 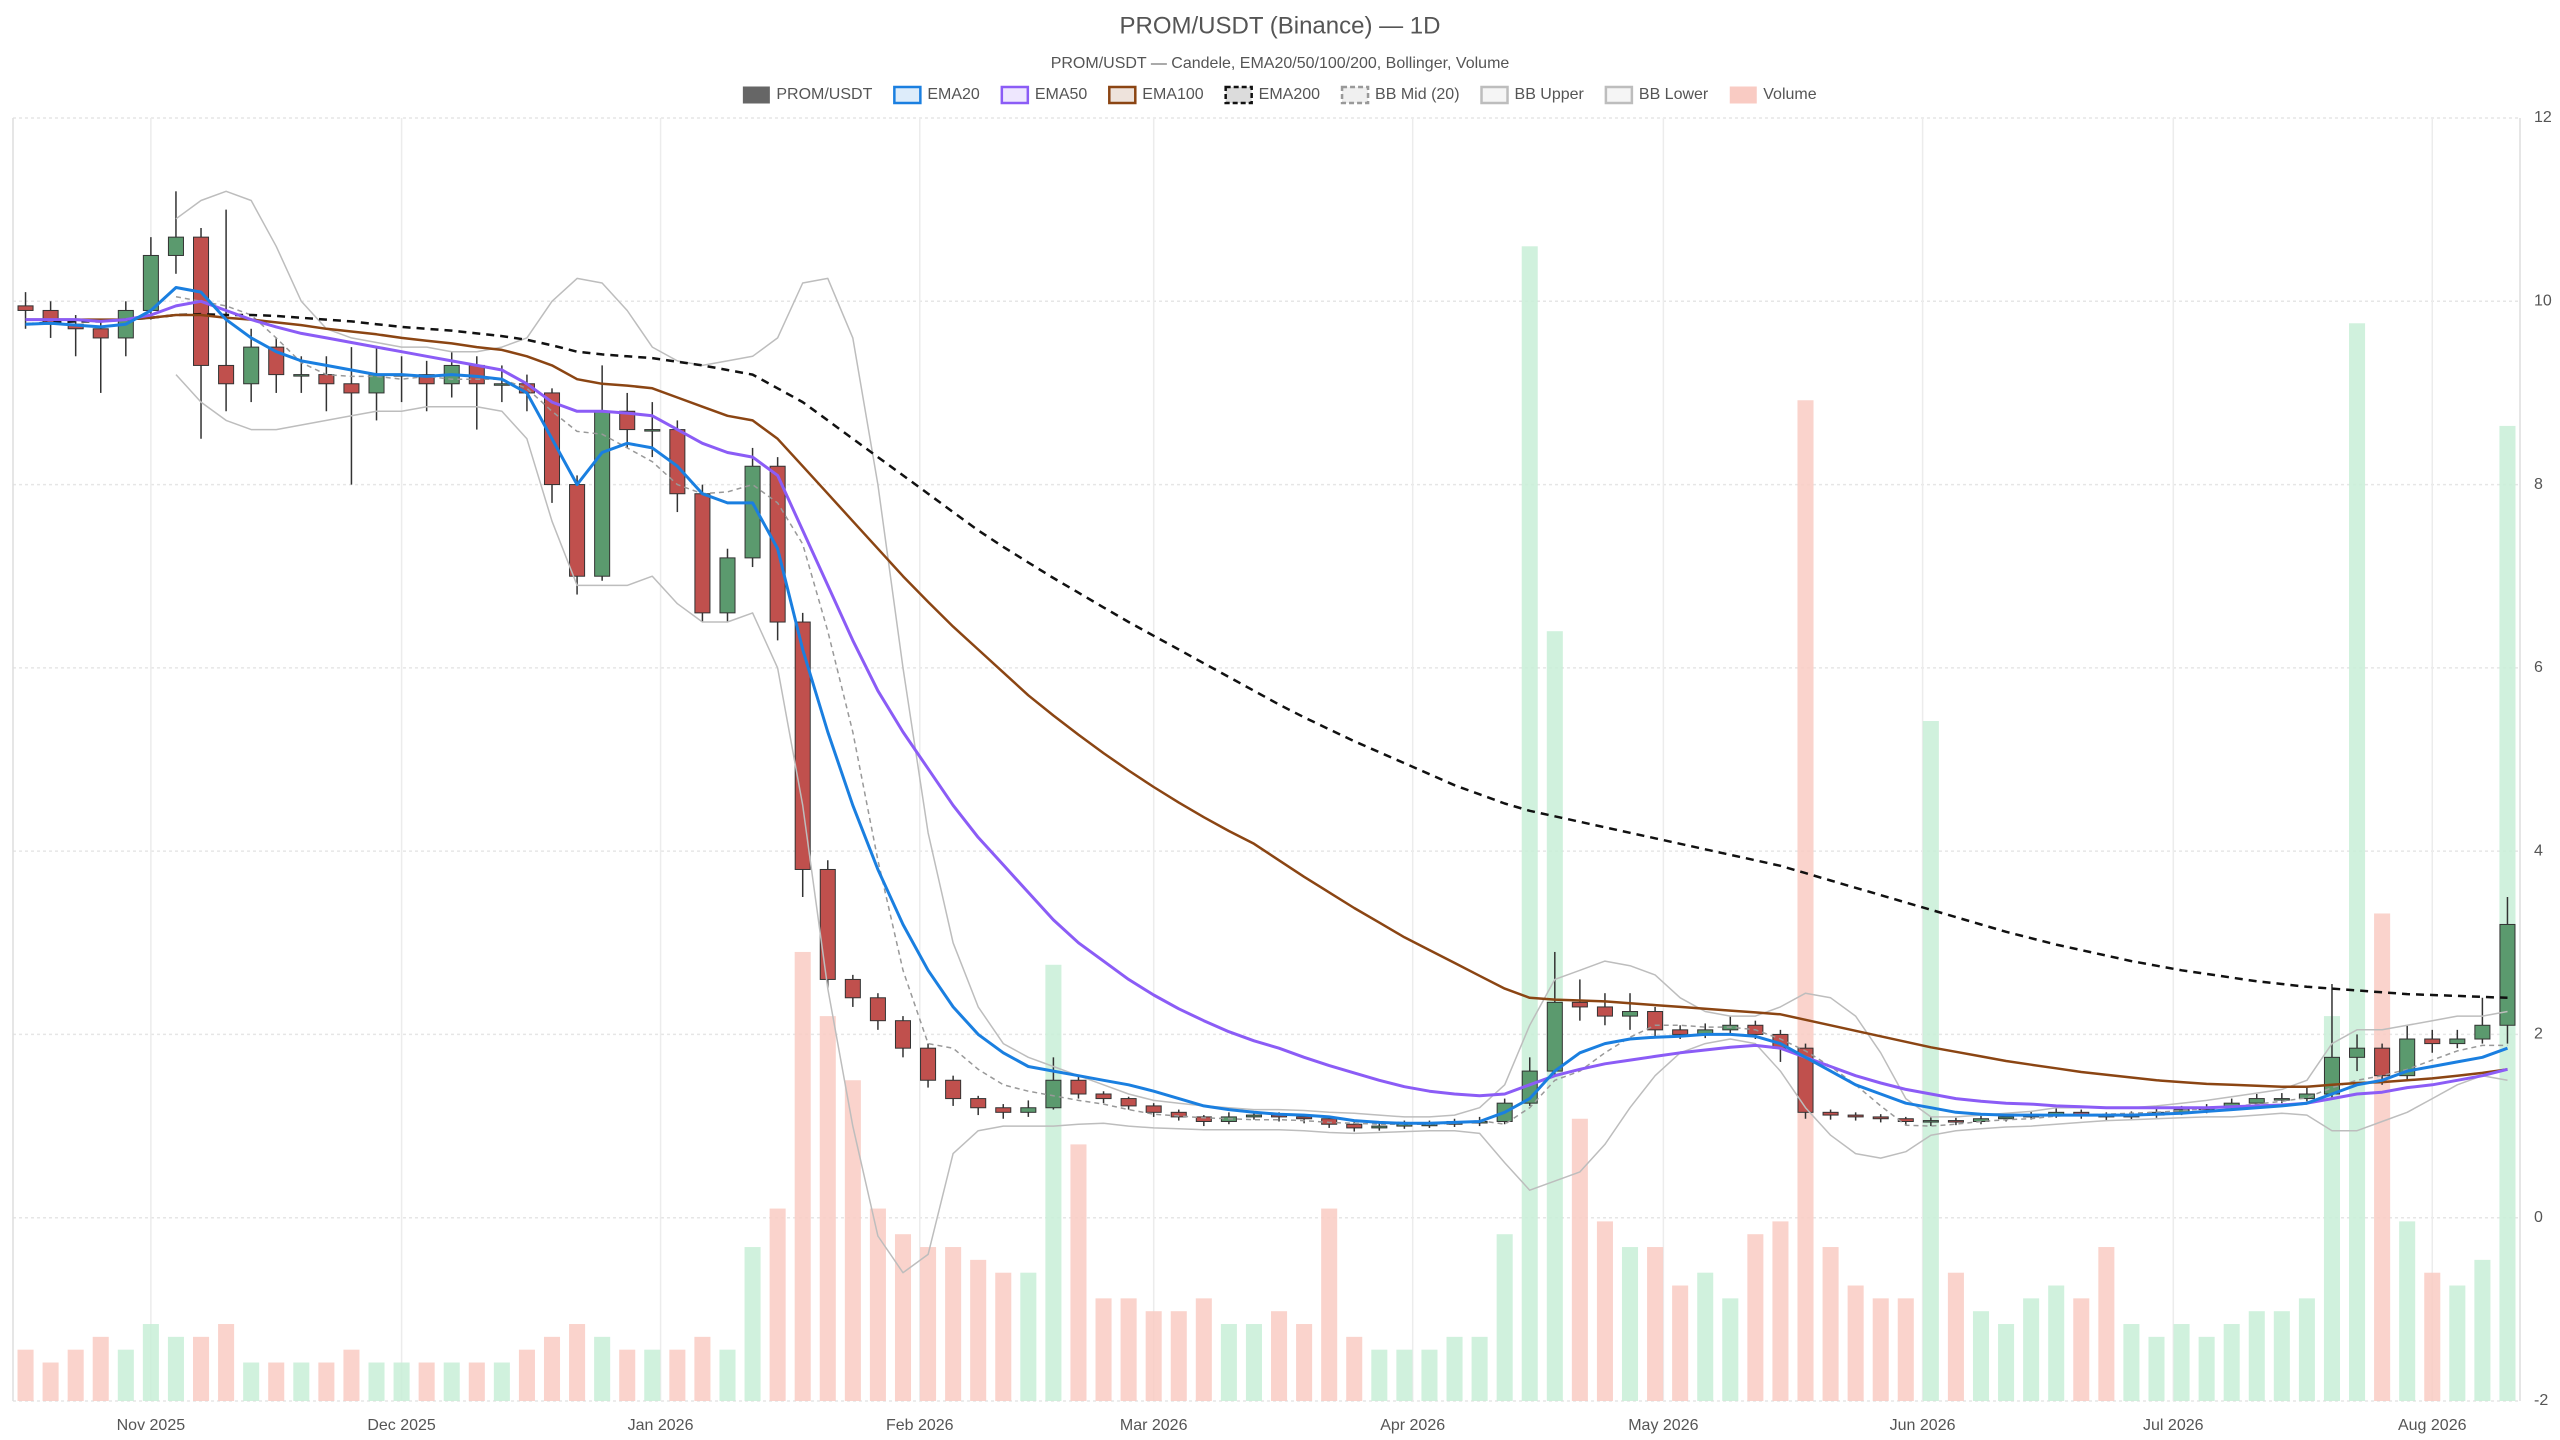 I want to click on x-tick-label: Jan 2026, so click(x=661, y=1425).